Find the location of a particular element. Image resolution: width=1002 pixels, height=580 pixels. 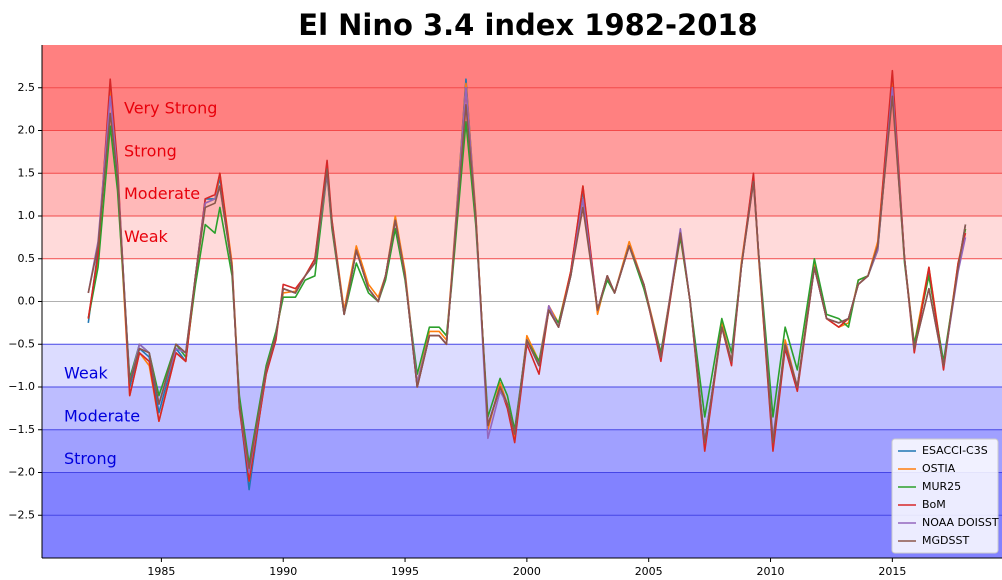

y-tick-label: 0.5 is located at coordinates (27, 258).